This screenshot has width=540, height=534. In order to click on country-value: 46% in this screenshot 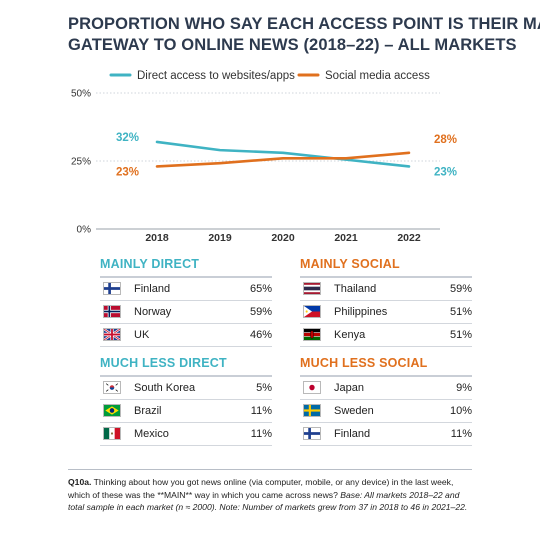, I will do `click(260, 335)`.